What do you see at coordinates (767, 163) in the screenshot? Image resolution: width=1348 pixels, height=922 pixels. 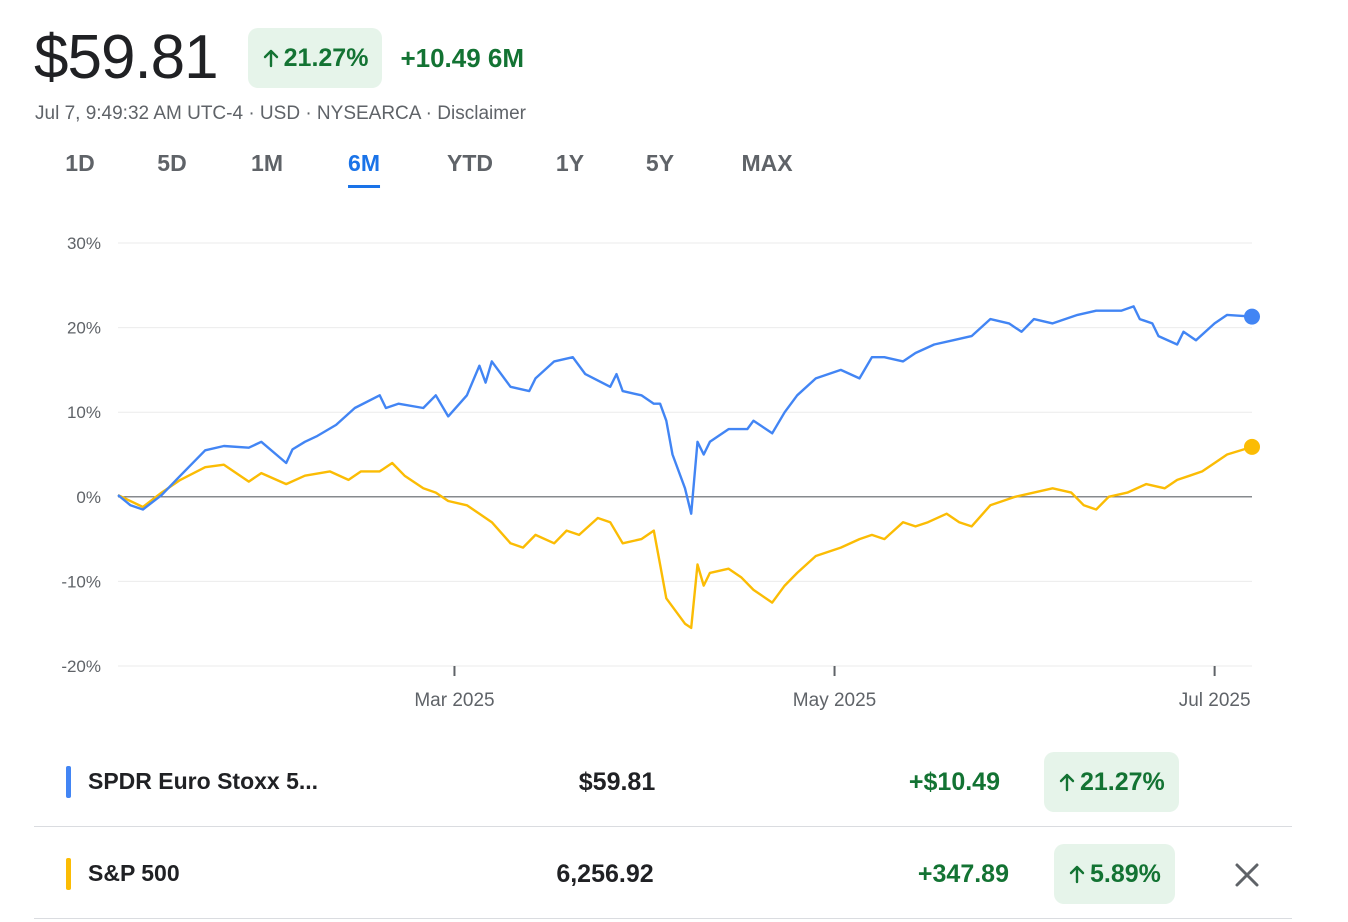 I see `tab-max: MAX` at bounding box center [767, 163].